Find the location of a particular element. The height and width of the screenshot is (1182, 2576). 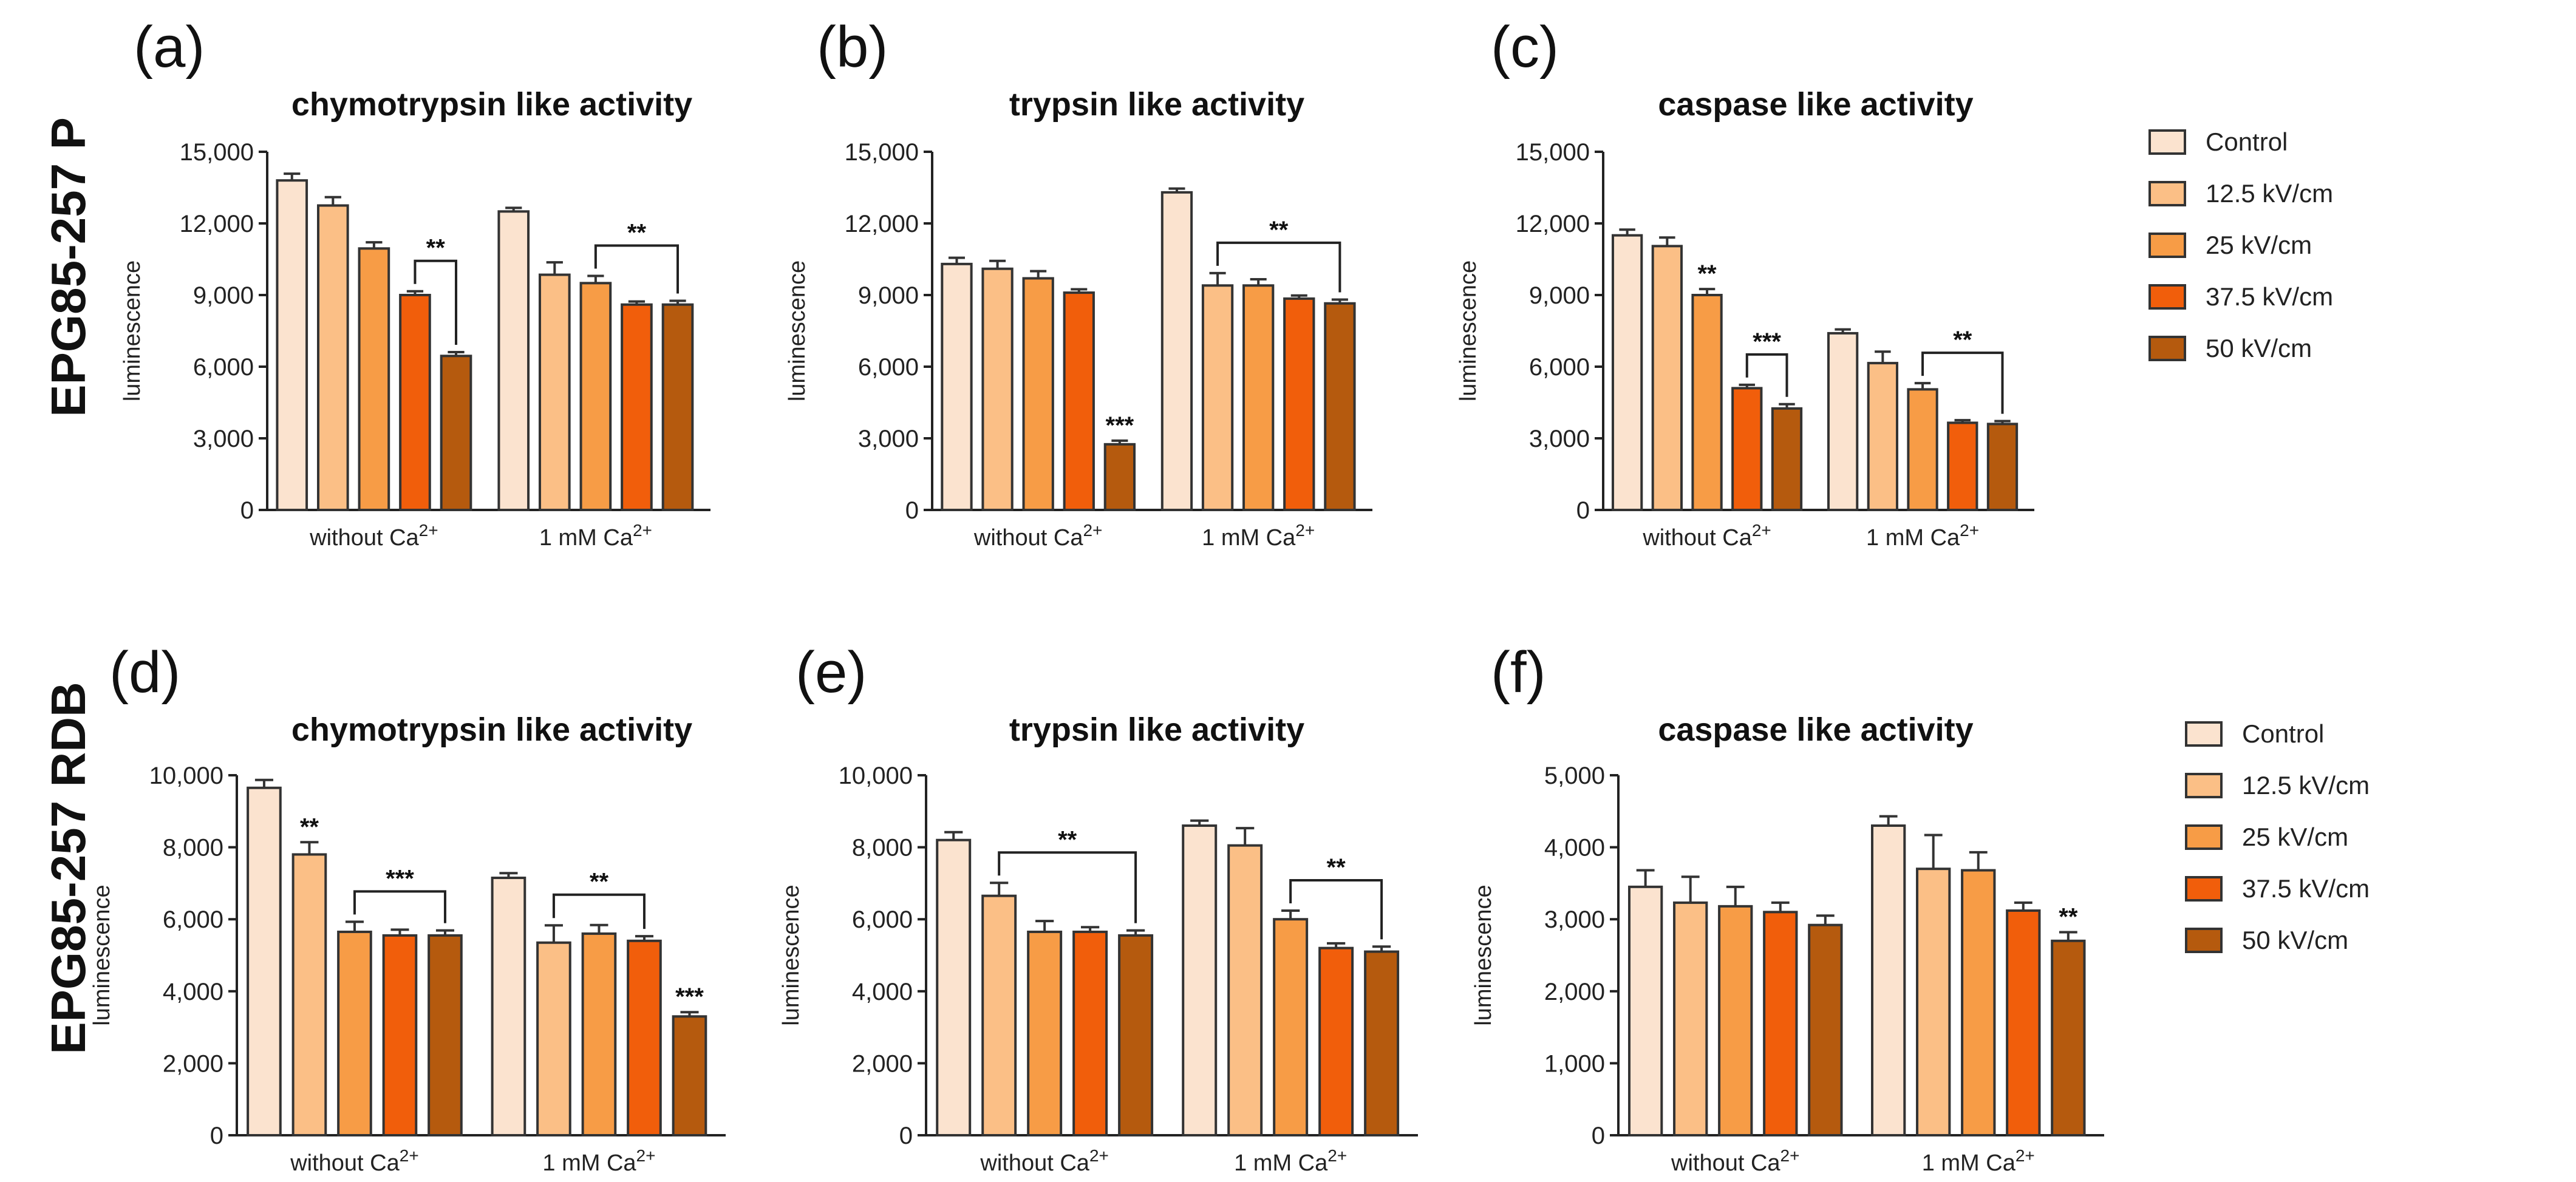

y-tick-label: 1,000 is located at coordinates (1575, 1063).